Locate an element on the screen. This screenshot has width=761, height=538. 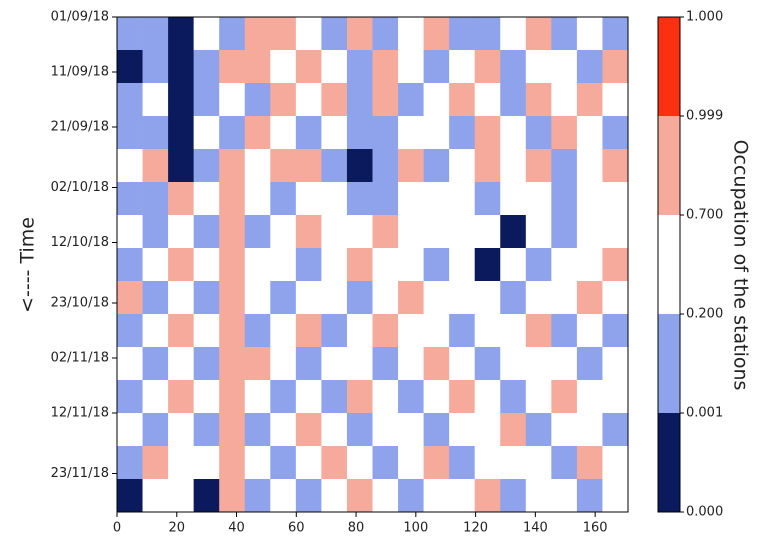
x-tick-label: 160 is located at coordinates (595, 528).